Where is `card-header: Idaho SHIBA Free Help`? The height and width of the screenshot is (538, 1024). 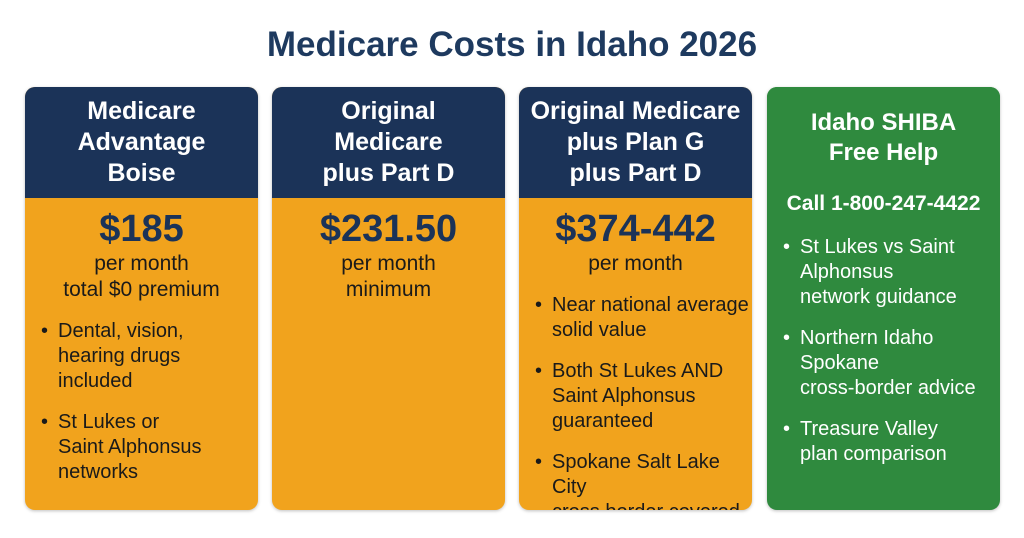
card-header: Idaho SHIBA Free Help is located at coordinates (883, 132).